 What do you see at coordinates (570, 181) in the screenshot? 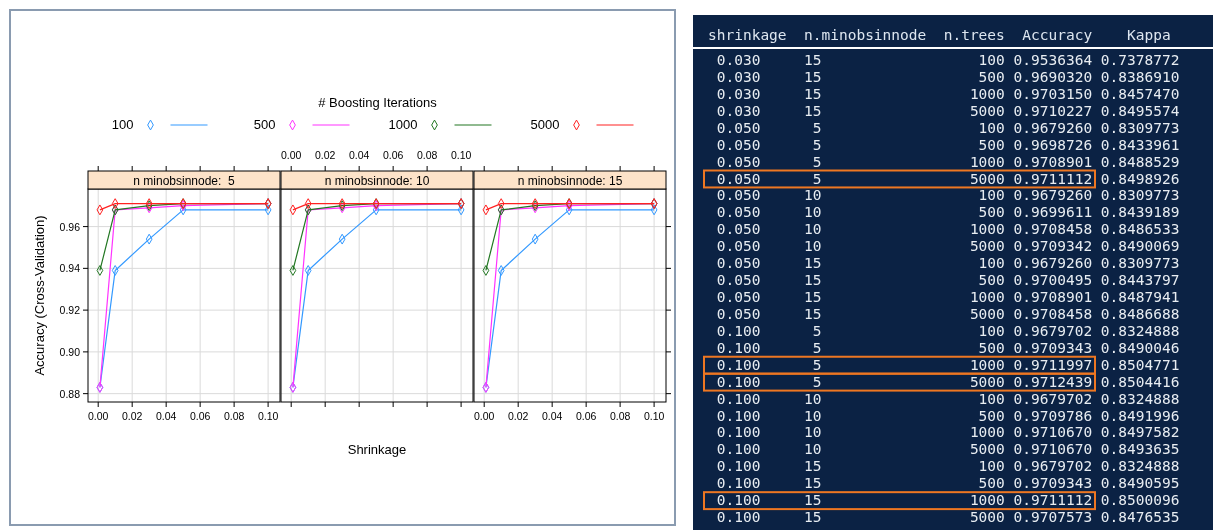
I see `chart-title: n minobsinnode: 15` at bounding box center [570, 181].